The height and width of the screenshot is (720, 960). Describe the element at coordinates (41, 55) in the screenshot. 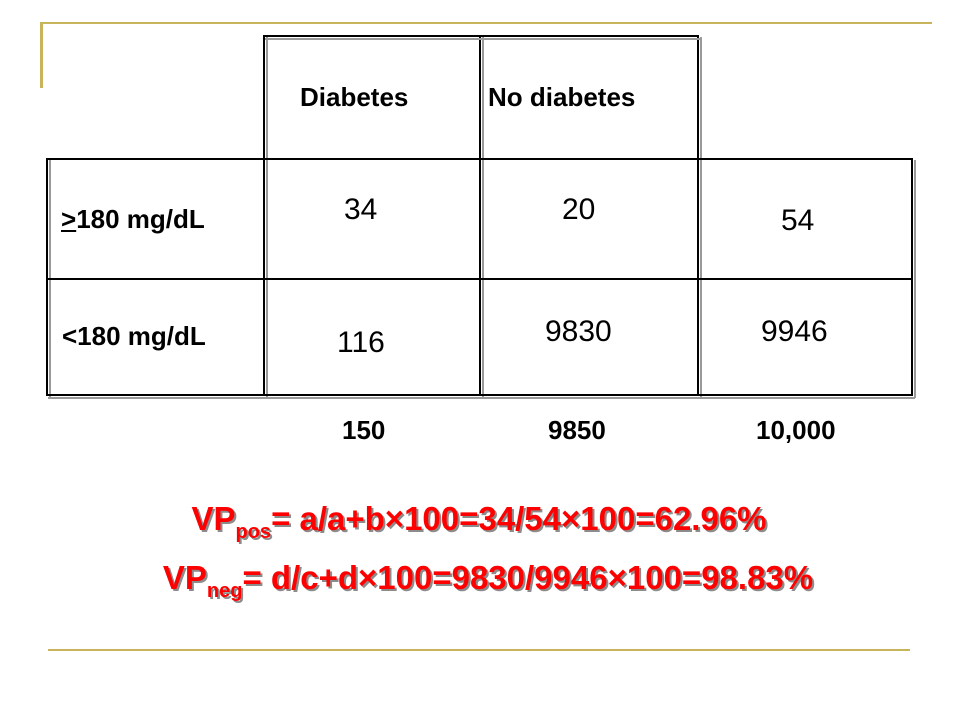

I see `left-decorative-line` at that location.